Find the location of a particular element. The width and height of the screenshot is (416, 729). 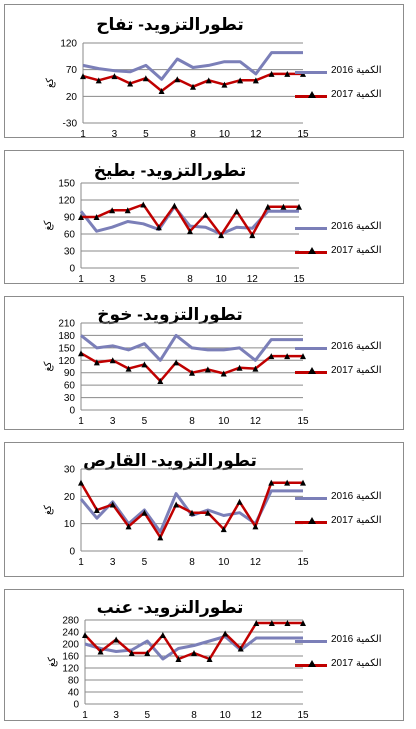

y-tick-label: 80 is located at coordinates (74, 681).